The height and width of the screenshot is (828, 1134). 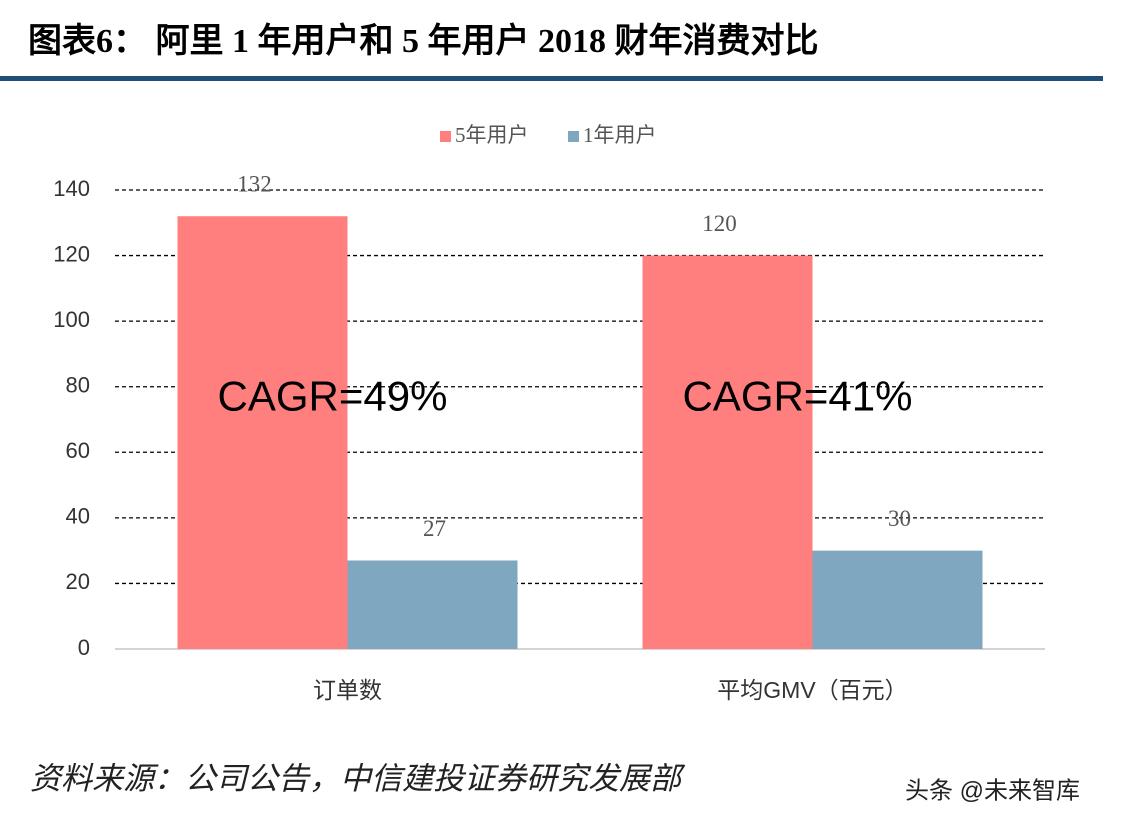 I want to click on value-label: 30, so click(x=899, y=518).